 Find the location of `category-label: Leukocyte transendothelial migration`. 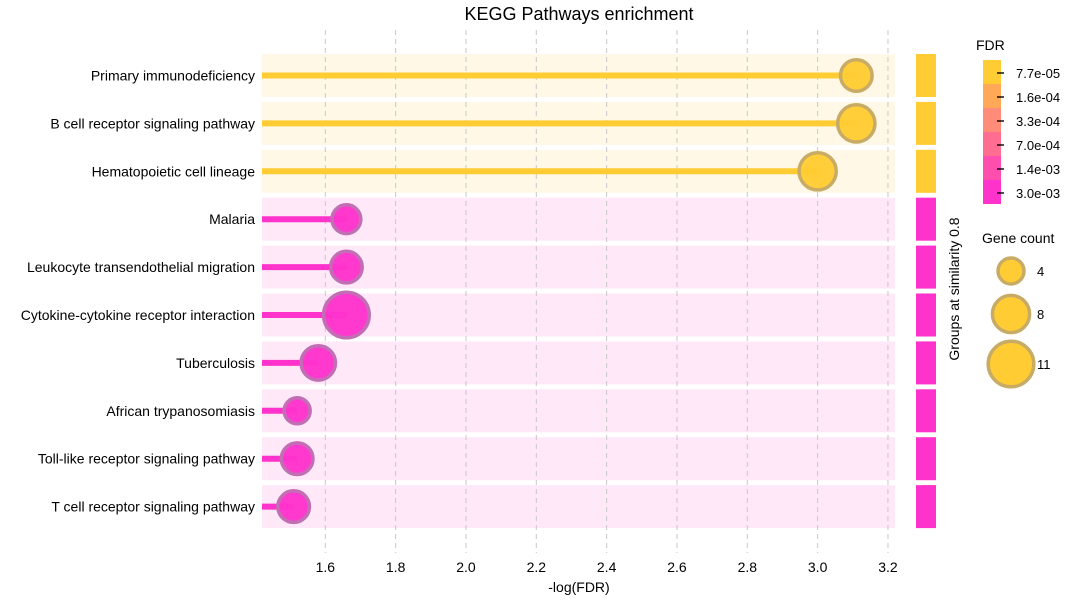

category-label: Leukocyte transendothelial migration is located at coordinates (141, 267).